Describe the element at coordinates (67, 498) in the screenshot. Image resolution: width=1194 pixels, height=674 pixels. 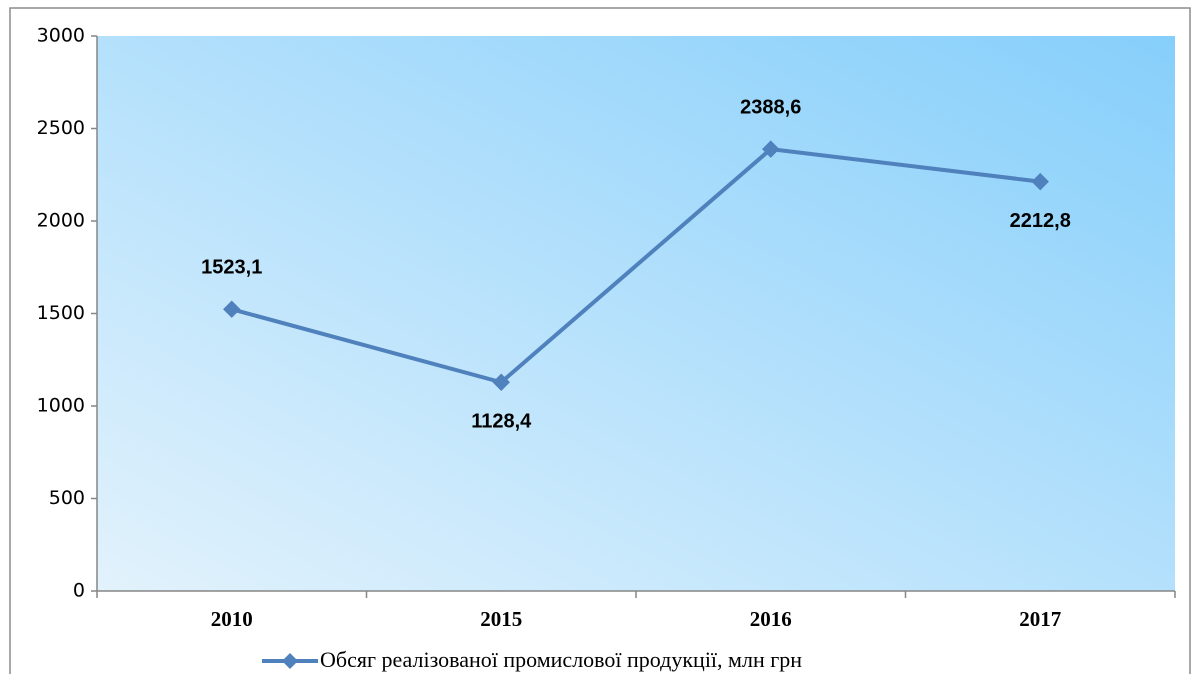
I see `y-tick-label: 500` at that location.